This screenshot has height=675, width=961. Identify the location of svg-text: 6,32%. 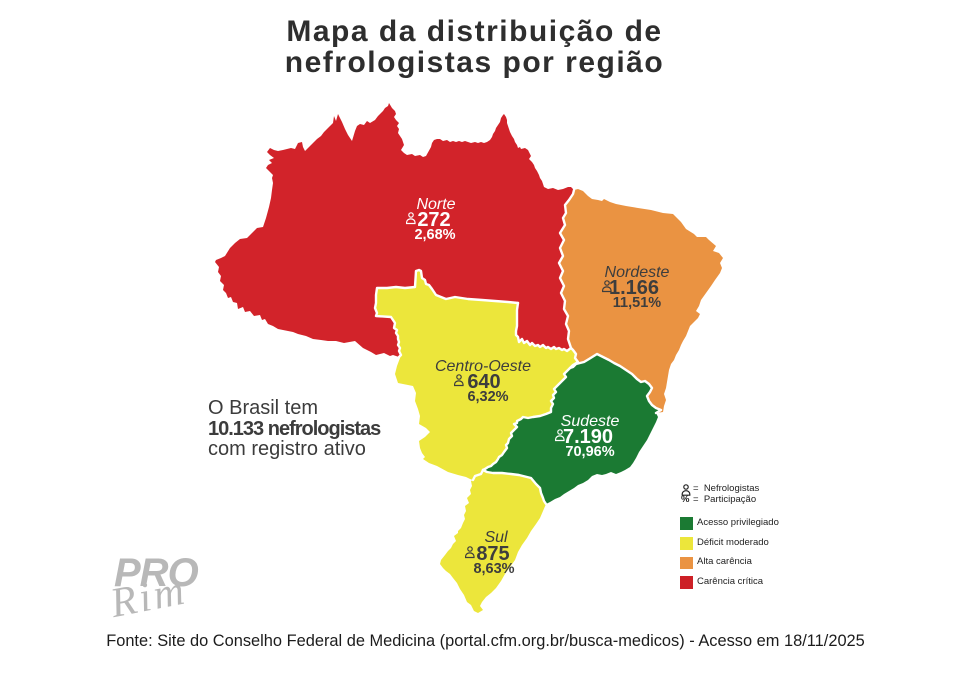
(487, 397).